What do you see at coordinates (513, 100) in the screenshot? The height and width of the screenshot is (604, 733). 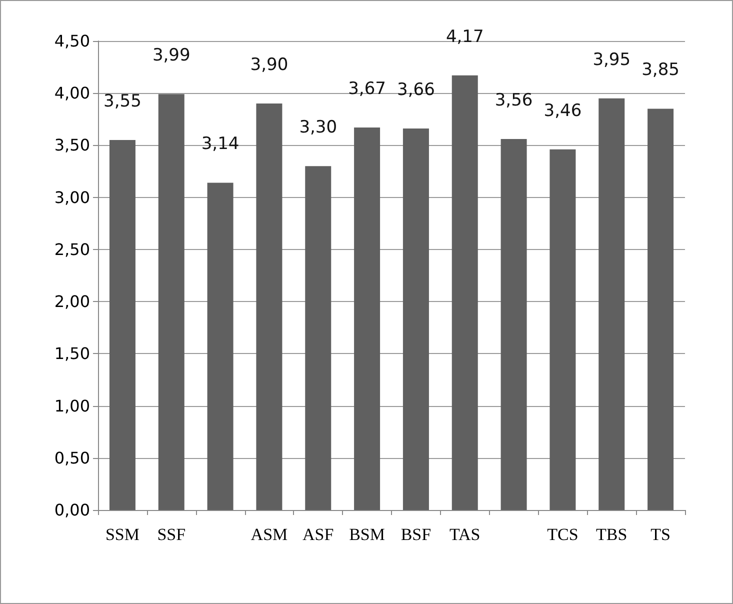 I see `data-label: 3,56` at bounding box center [513, 100].